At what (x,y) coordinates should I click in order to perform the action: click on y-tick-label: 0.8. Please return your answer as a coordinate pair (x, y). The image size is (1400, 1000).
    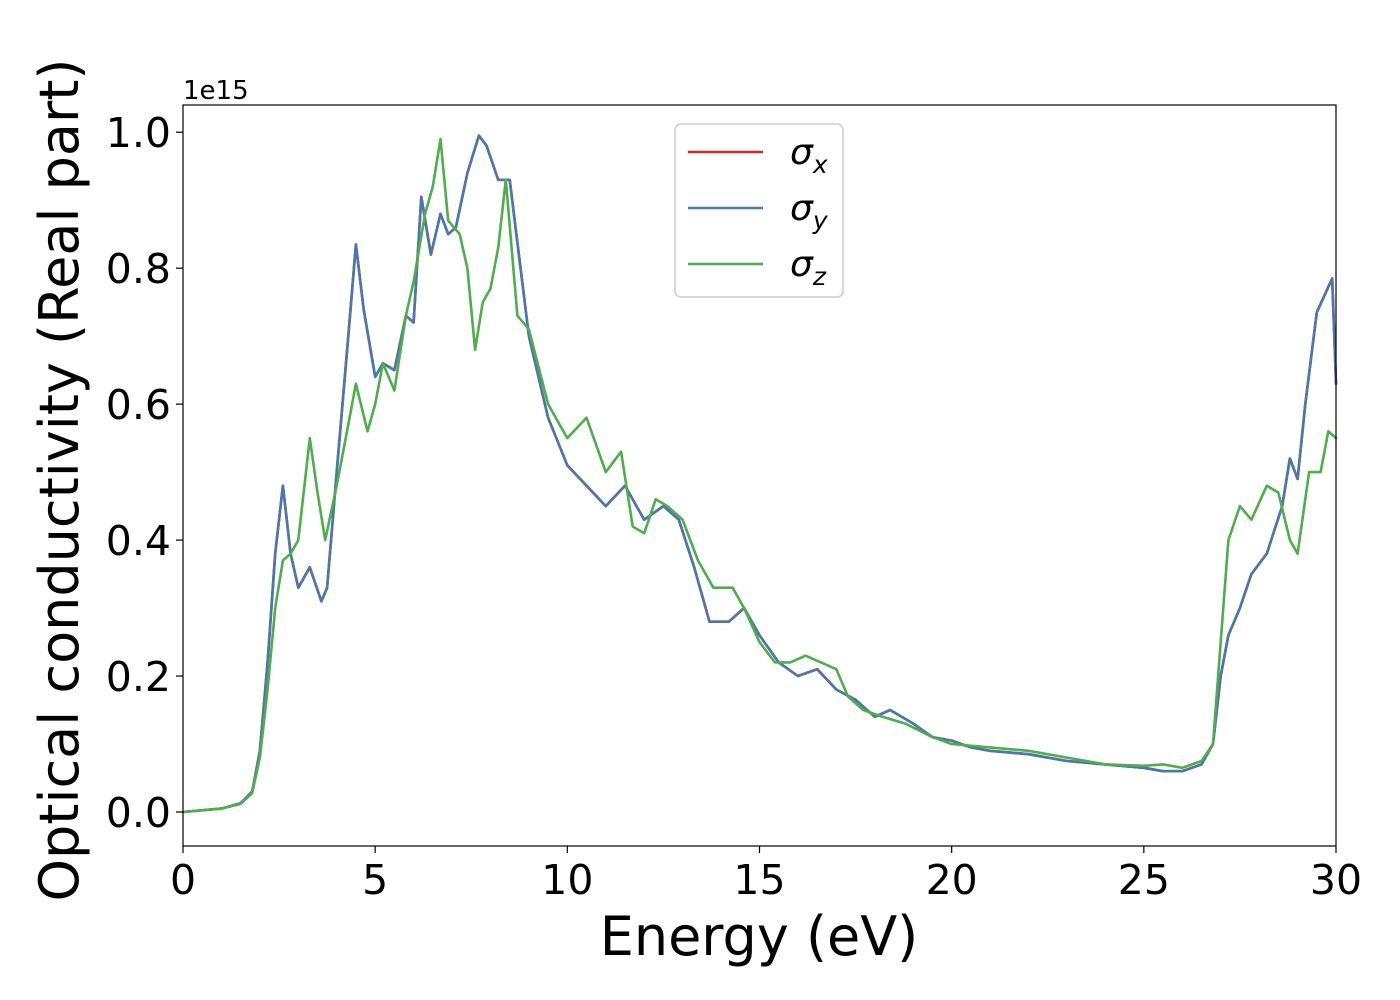
    Looking at the image, I should click on (138, 269).